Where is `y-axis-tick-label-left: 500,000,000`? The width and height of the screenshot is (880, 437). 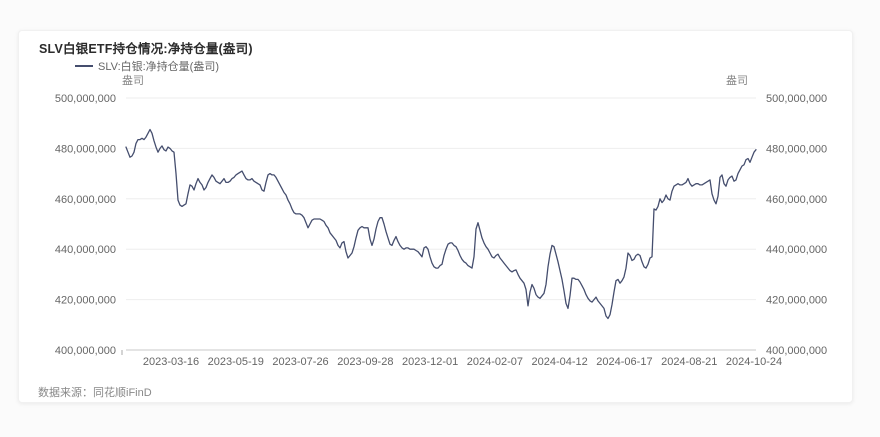
y-axis-tick-label-left: 500,000,000 is located at coordinates (85, 99).